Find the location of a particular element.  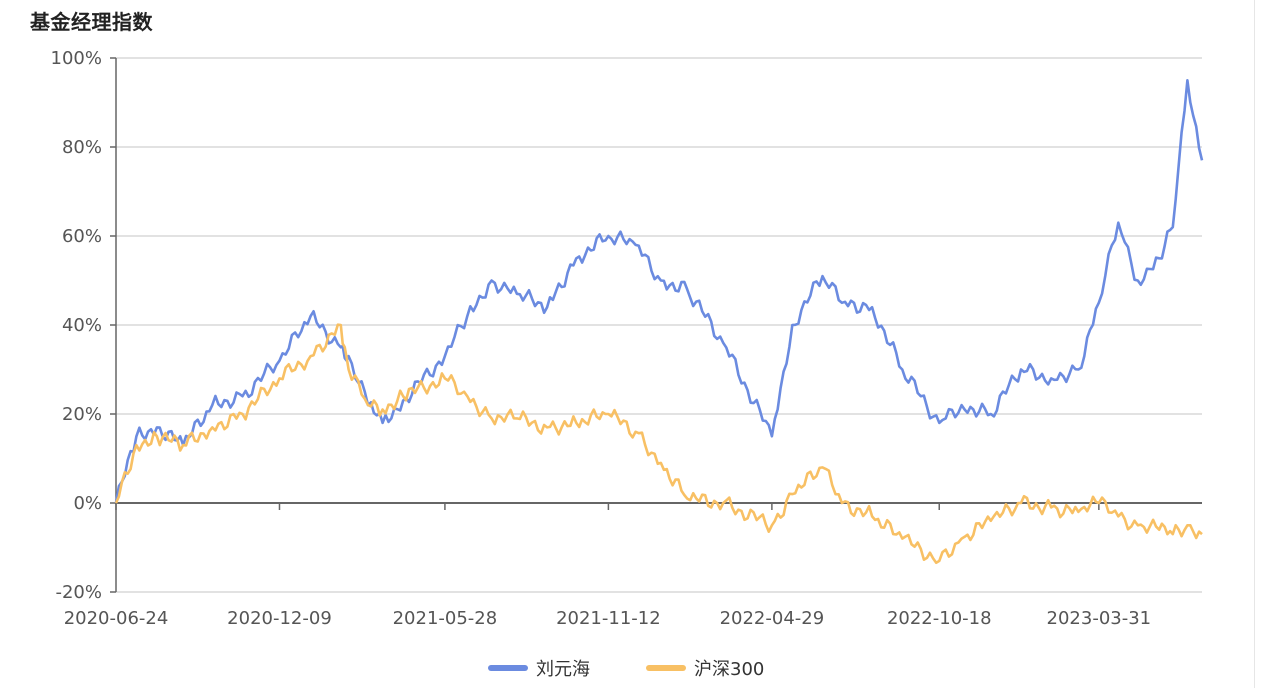

y-axis-ticks: -20% 0% 20% 40% 60% 80% 100% is located at coordinates (84, 325).